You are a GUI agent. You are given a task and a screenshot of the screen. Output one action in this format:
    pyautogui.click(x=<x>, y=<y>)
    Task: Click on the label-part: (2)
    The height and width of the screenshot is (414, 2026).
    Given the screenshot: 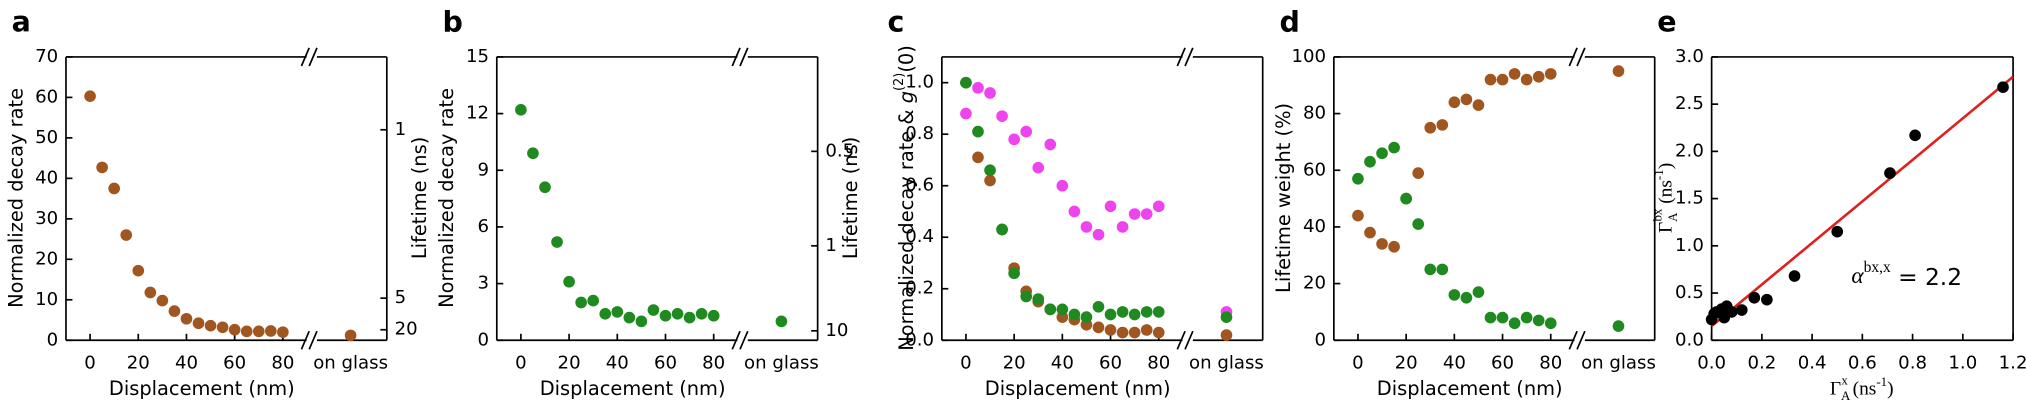 What is the action you would take?
    pyautogui.click(x=899, y=82)
    